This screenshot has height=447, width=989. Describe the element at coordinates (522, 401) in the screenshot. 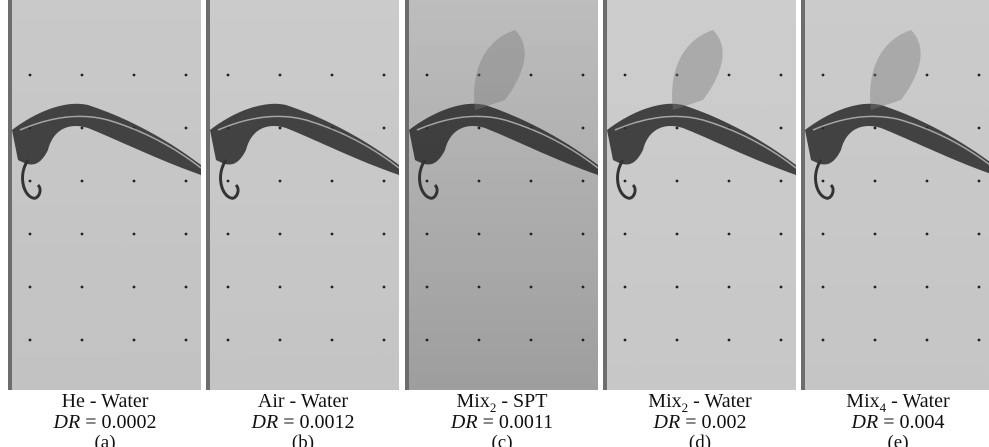

I see `fluid-rest: - SPT` at that location.